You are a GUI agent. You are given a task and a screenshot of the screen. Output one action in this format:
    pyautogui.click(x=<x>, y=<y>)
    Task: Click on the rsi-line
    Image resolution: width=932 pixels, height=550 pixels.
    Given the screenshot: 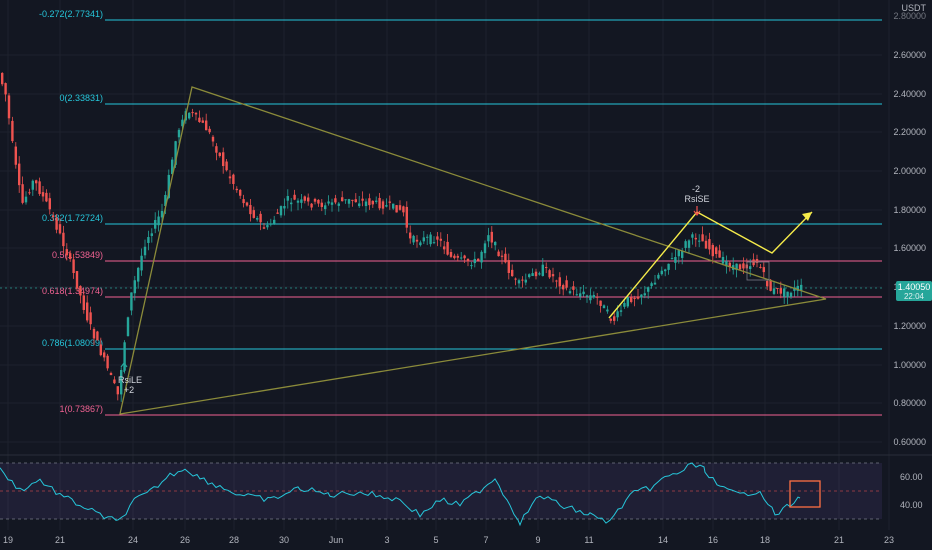 What is the action you would take?
    pyautogui.click(x=400, y=494)
    